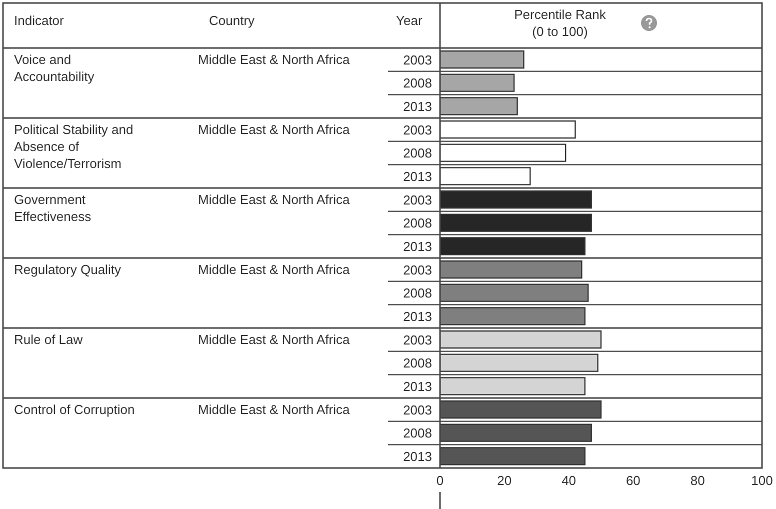 The height and width of the screenshot is (509, 776). What do you see at coordinates (440, 480) in the screenshot?
I see `x-tick-label: 0` at bounding box center [440, 480].